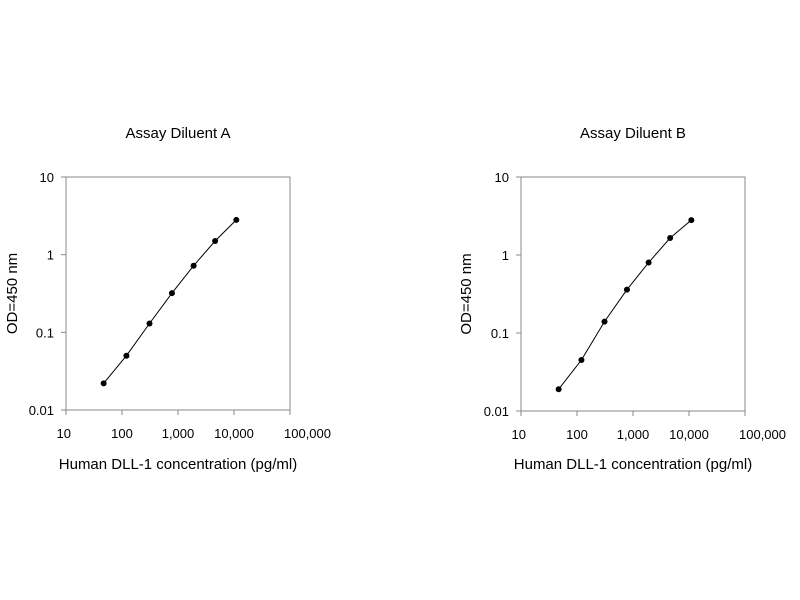 This screenshot has height=600, width=800. Describe the element at coordinates (177, 133) in the screenshot. I see `chart-title: Assay Diluent A` at that location.